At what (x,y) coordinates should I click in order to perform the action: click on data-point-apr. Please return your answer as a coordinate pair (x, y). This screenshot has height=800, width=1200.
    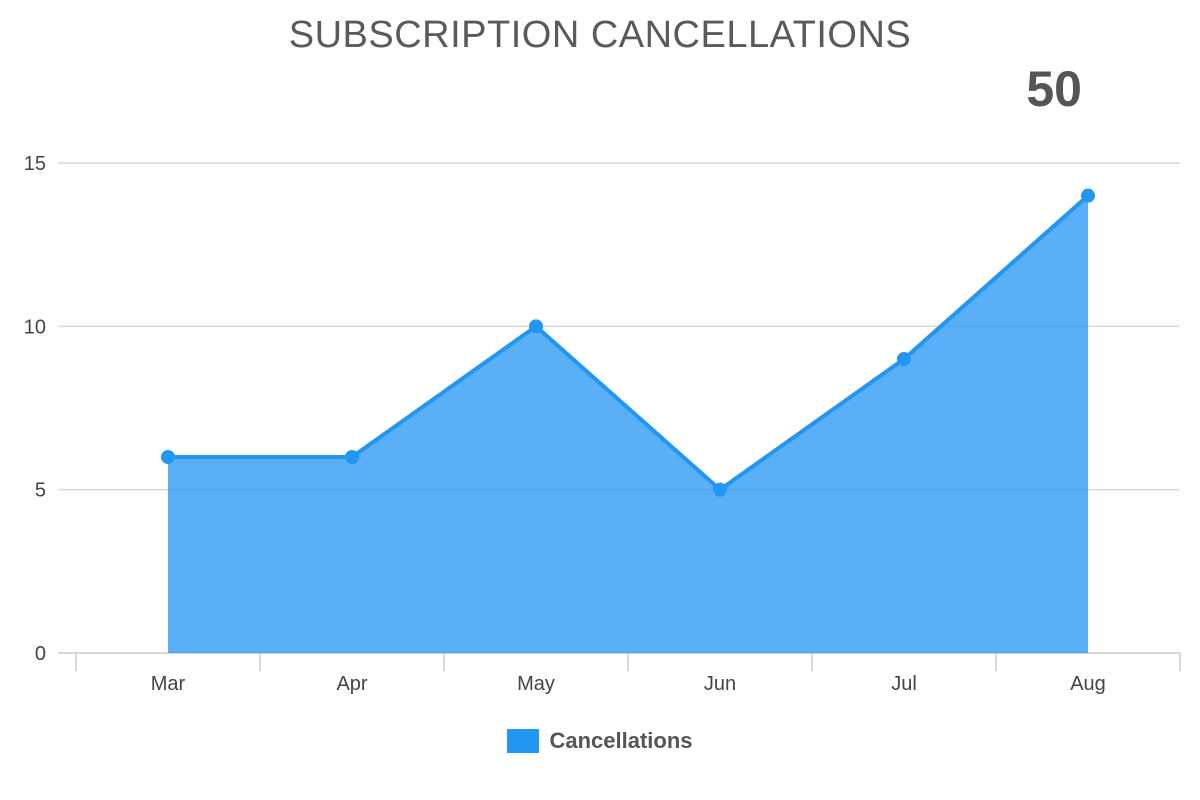
    Looking at the image, I should click on (352, 457).